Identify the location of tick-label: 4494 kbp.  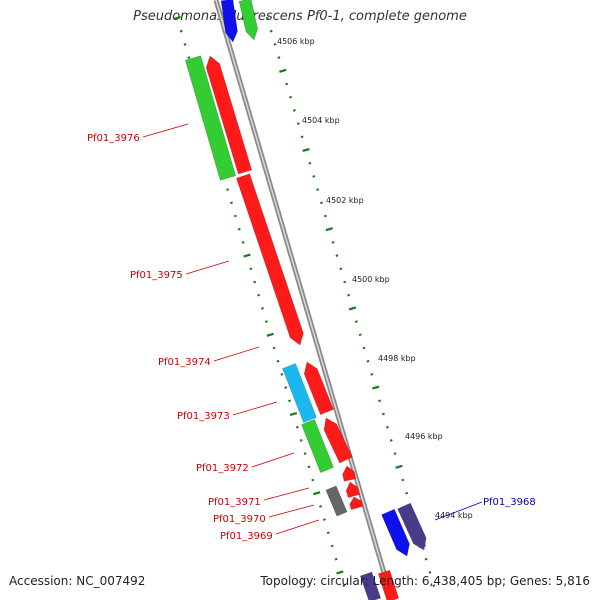
(454, 515).